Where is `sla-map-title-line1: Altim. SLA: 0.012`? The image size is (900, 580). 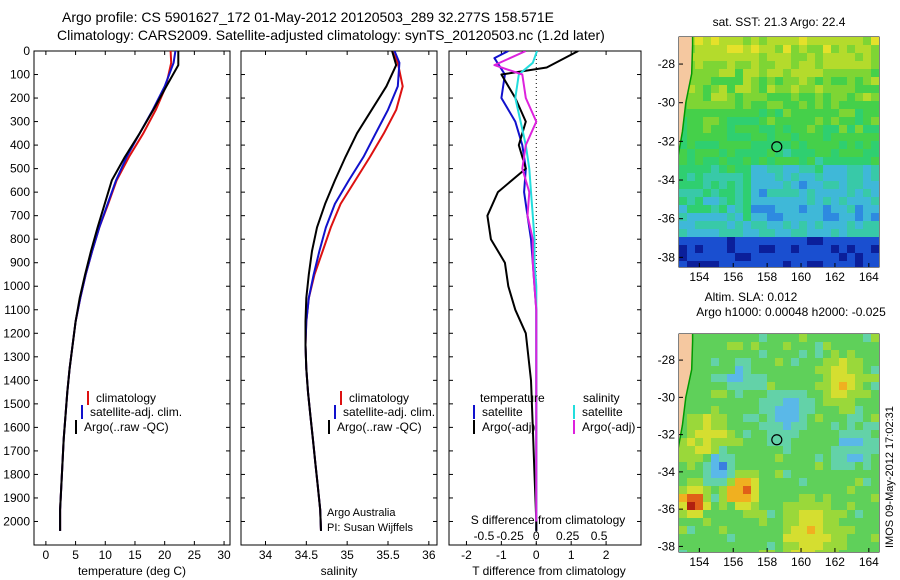 sla-map-title-line1: Altim. SLA: 0.012 is located at coordinates (751, 297).